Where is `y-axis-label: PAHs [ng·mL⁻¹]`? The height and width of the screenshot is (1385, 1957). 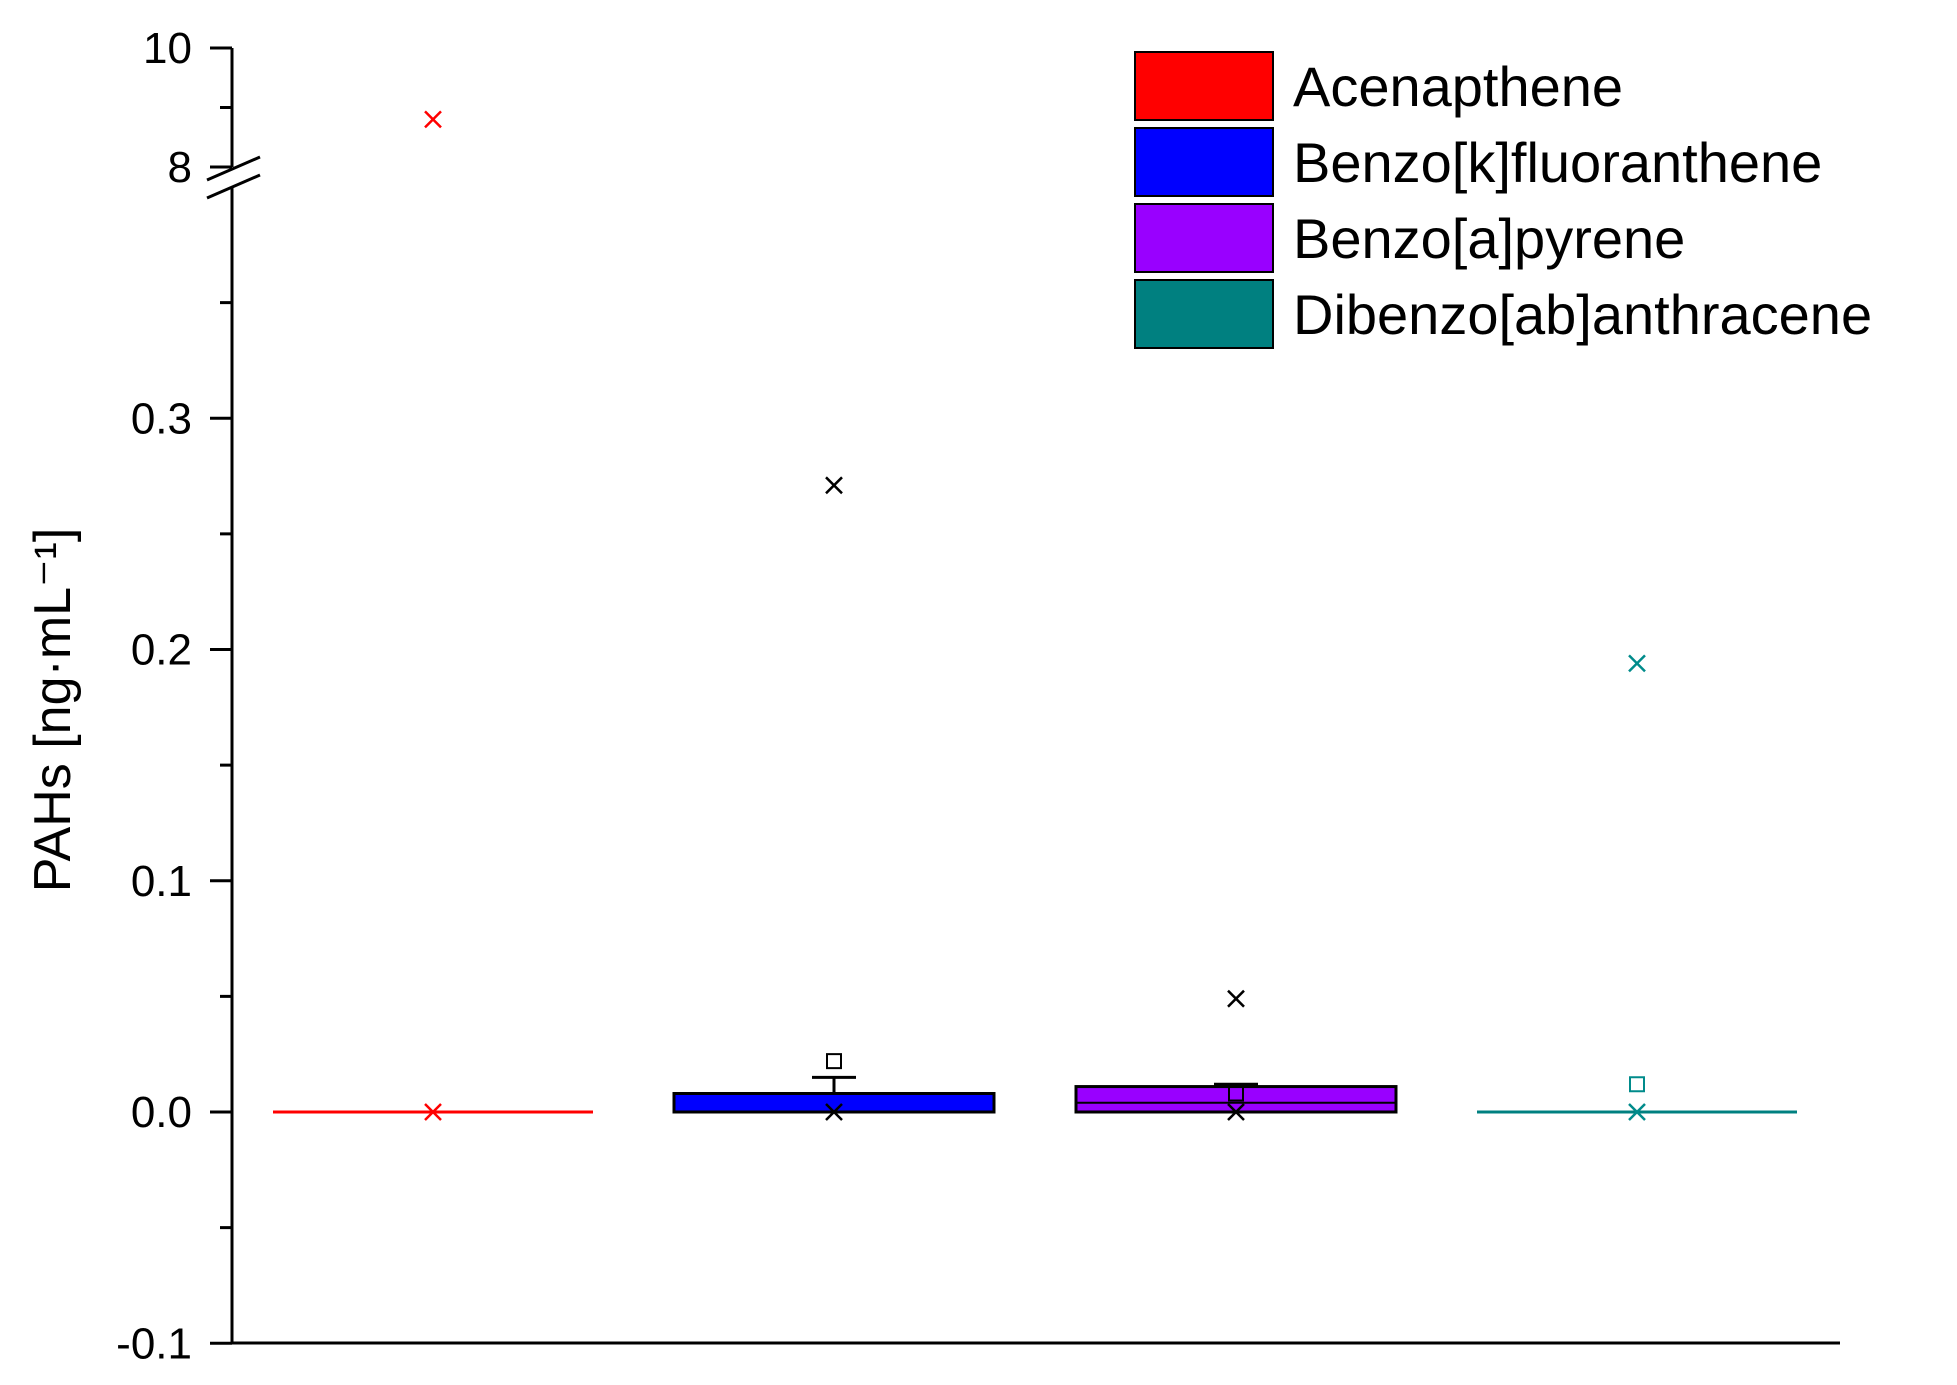
y-axis-label: PAHs [ng·mL⁻¹] is located at coordinates (53, 710).